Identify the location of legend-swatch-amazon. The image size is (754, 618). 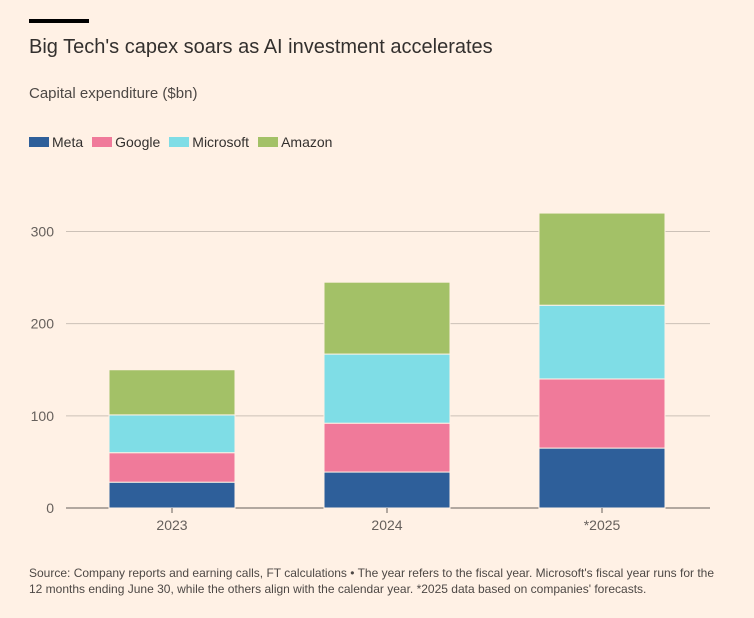
(268, 142).